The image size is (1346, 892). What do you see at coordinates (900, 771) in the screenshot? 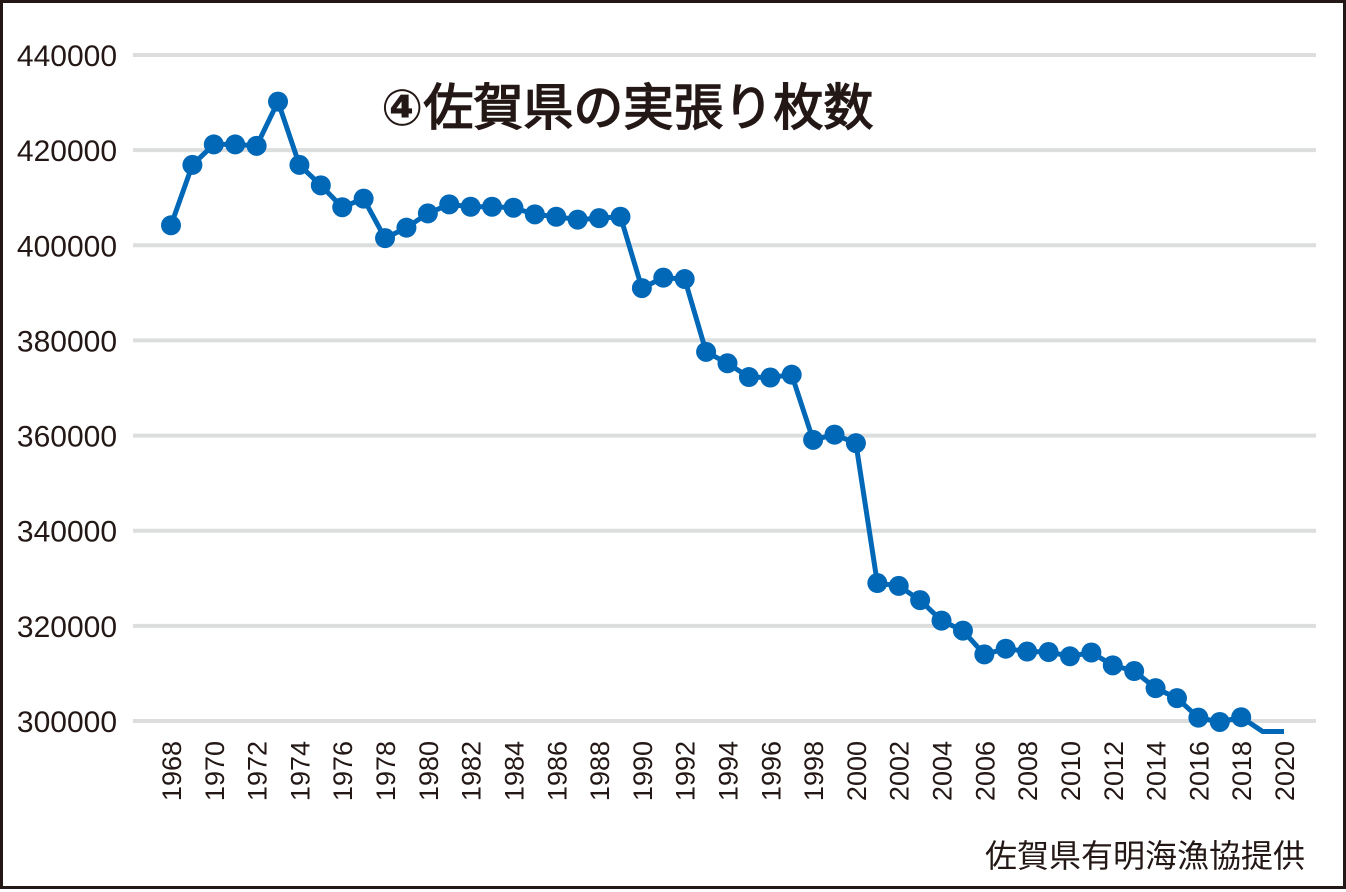
I see `x-tick-label: 2002` at bounding box center [900, 771].